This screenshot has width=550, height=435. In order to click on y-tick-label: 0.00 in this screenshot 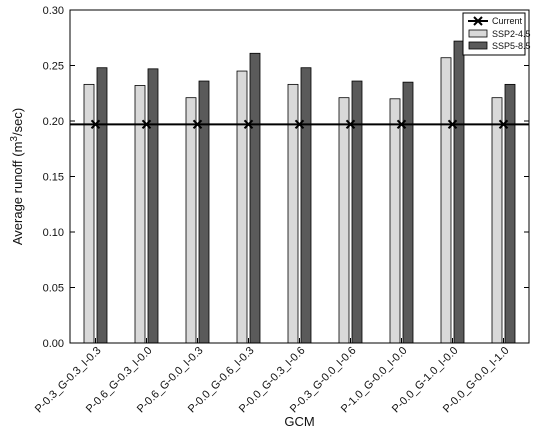, I will do `click(53, 344)`.